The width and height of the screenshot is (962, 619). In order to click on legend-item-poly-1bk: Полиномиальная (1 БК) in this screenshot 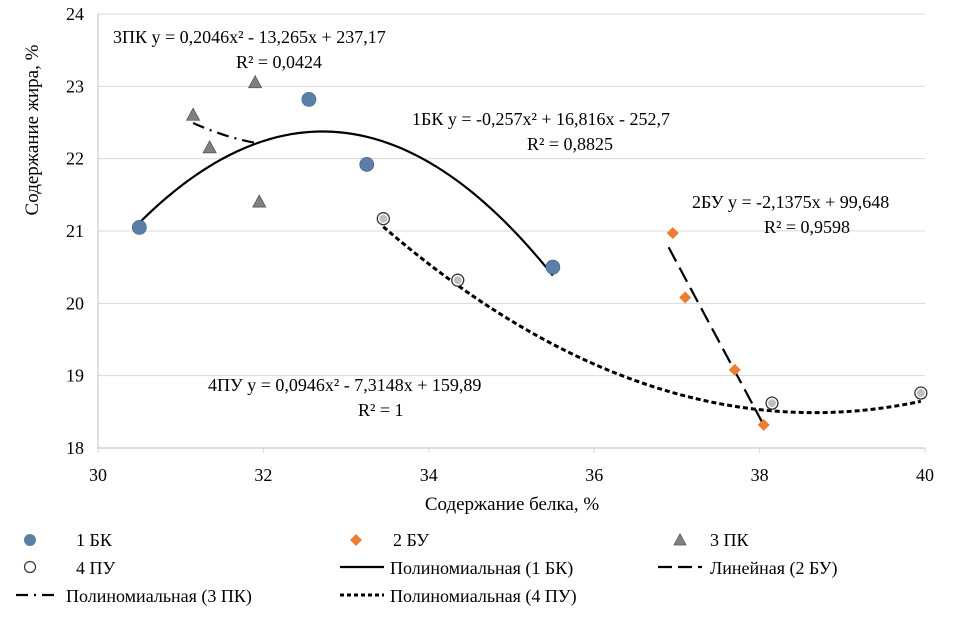, I will do `click(456, 568)`.